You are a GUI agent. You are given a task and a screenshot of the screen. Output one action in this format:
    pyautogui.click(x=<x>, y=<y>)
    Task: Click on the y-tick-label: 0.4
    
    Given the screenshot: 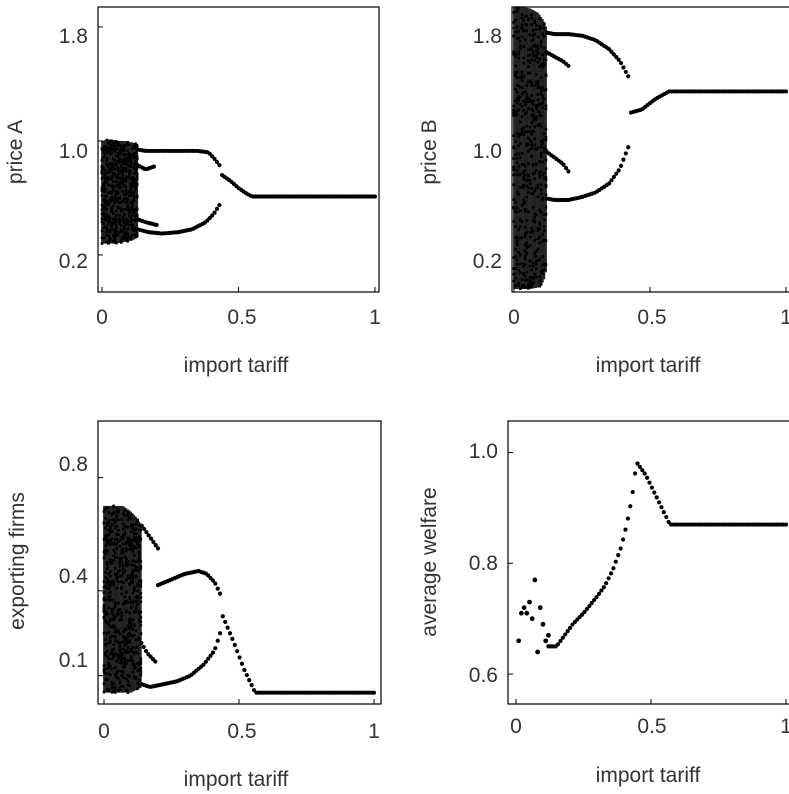 What is the action you would take?
    pyautogui.click(x=74, y=576)
    